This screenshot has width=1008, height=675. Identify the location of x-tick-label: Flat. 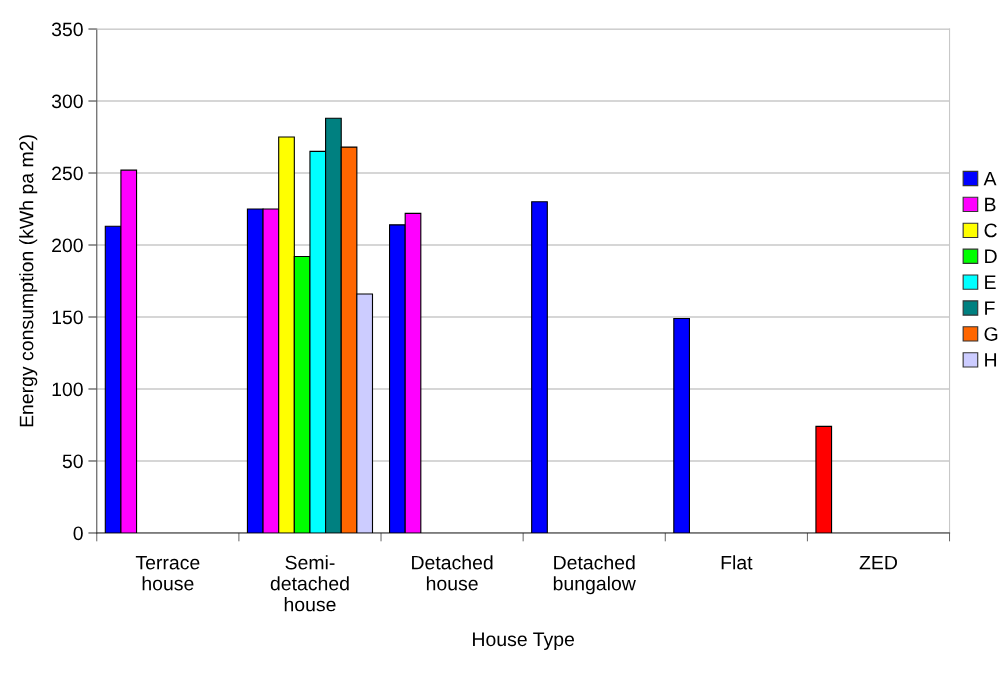
(737, 562).